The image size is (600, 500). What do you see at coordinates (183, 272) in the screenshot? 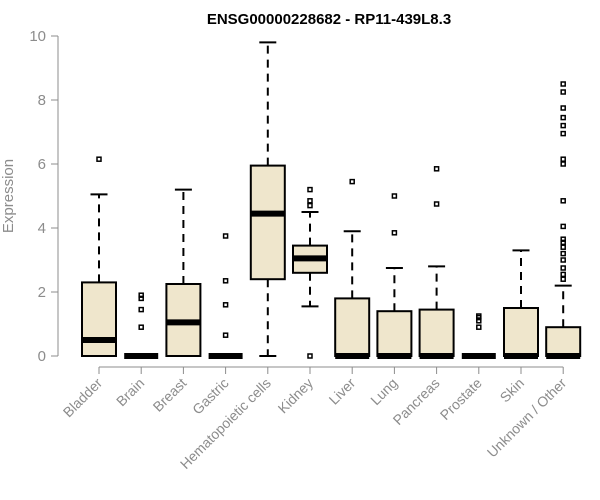
I see `box-breast` at bounding box center [183, 272].